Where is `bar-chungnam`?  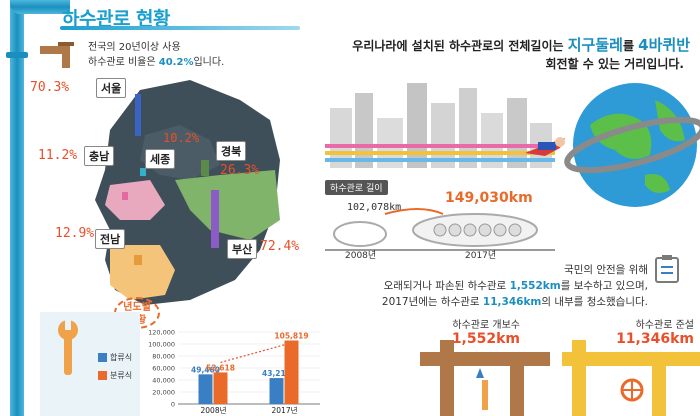 bar-chungnam is located at coordinates (125, 196).